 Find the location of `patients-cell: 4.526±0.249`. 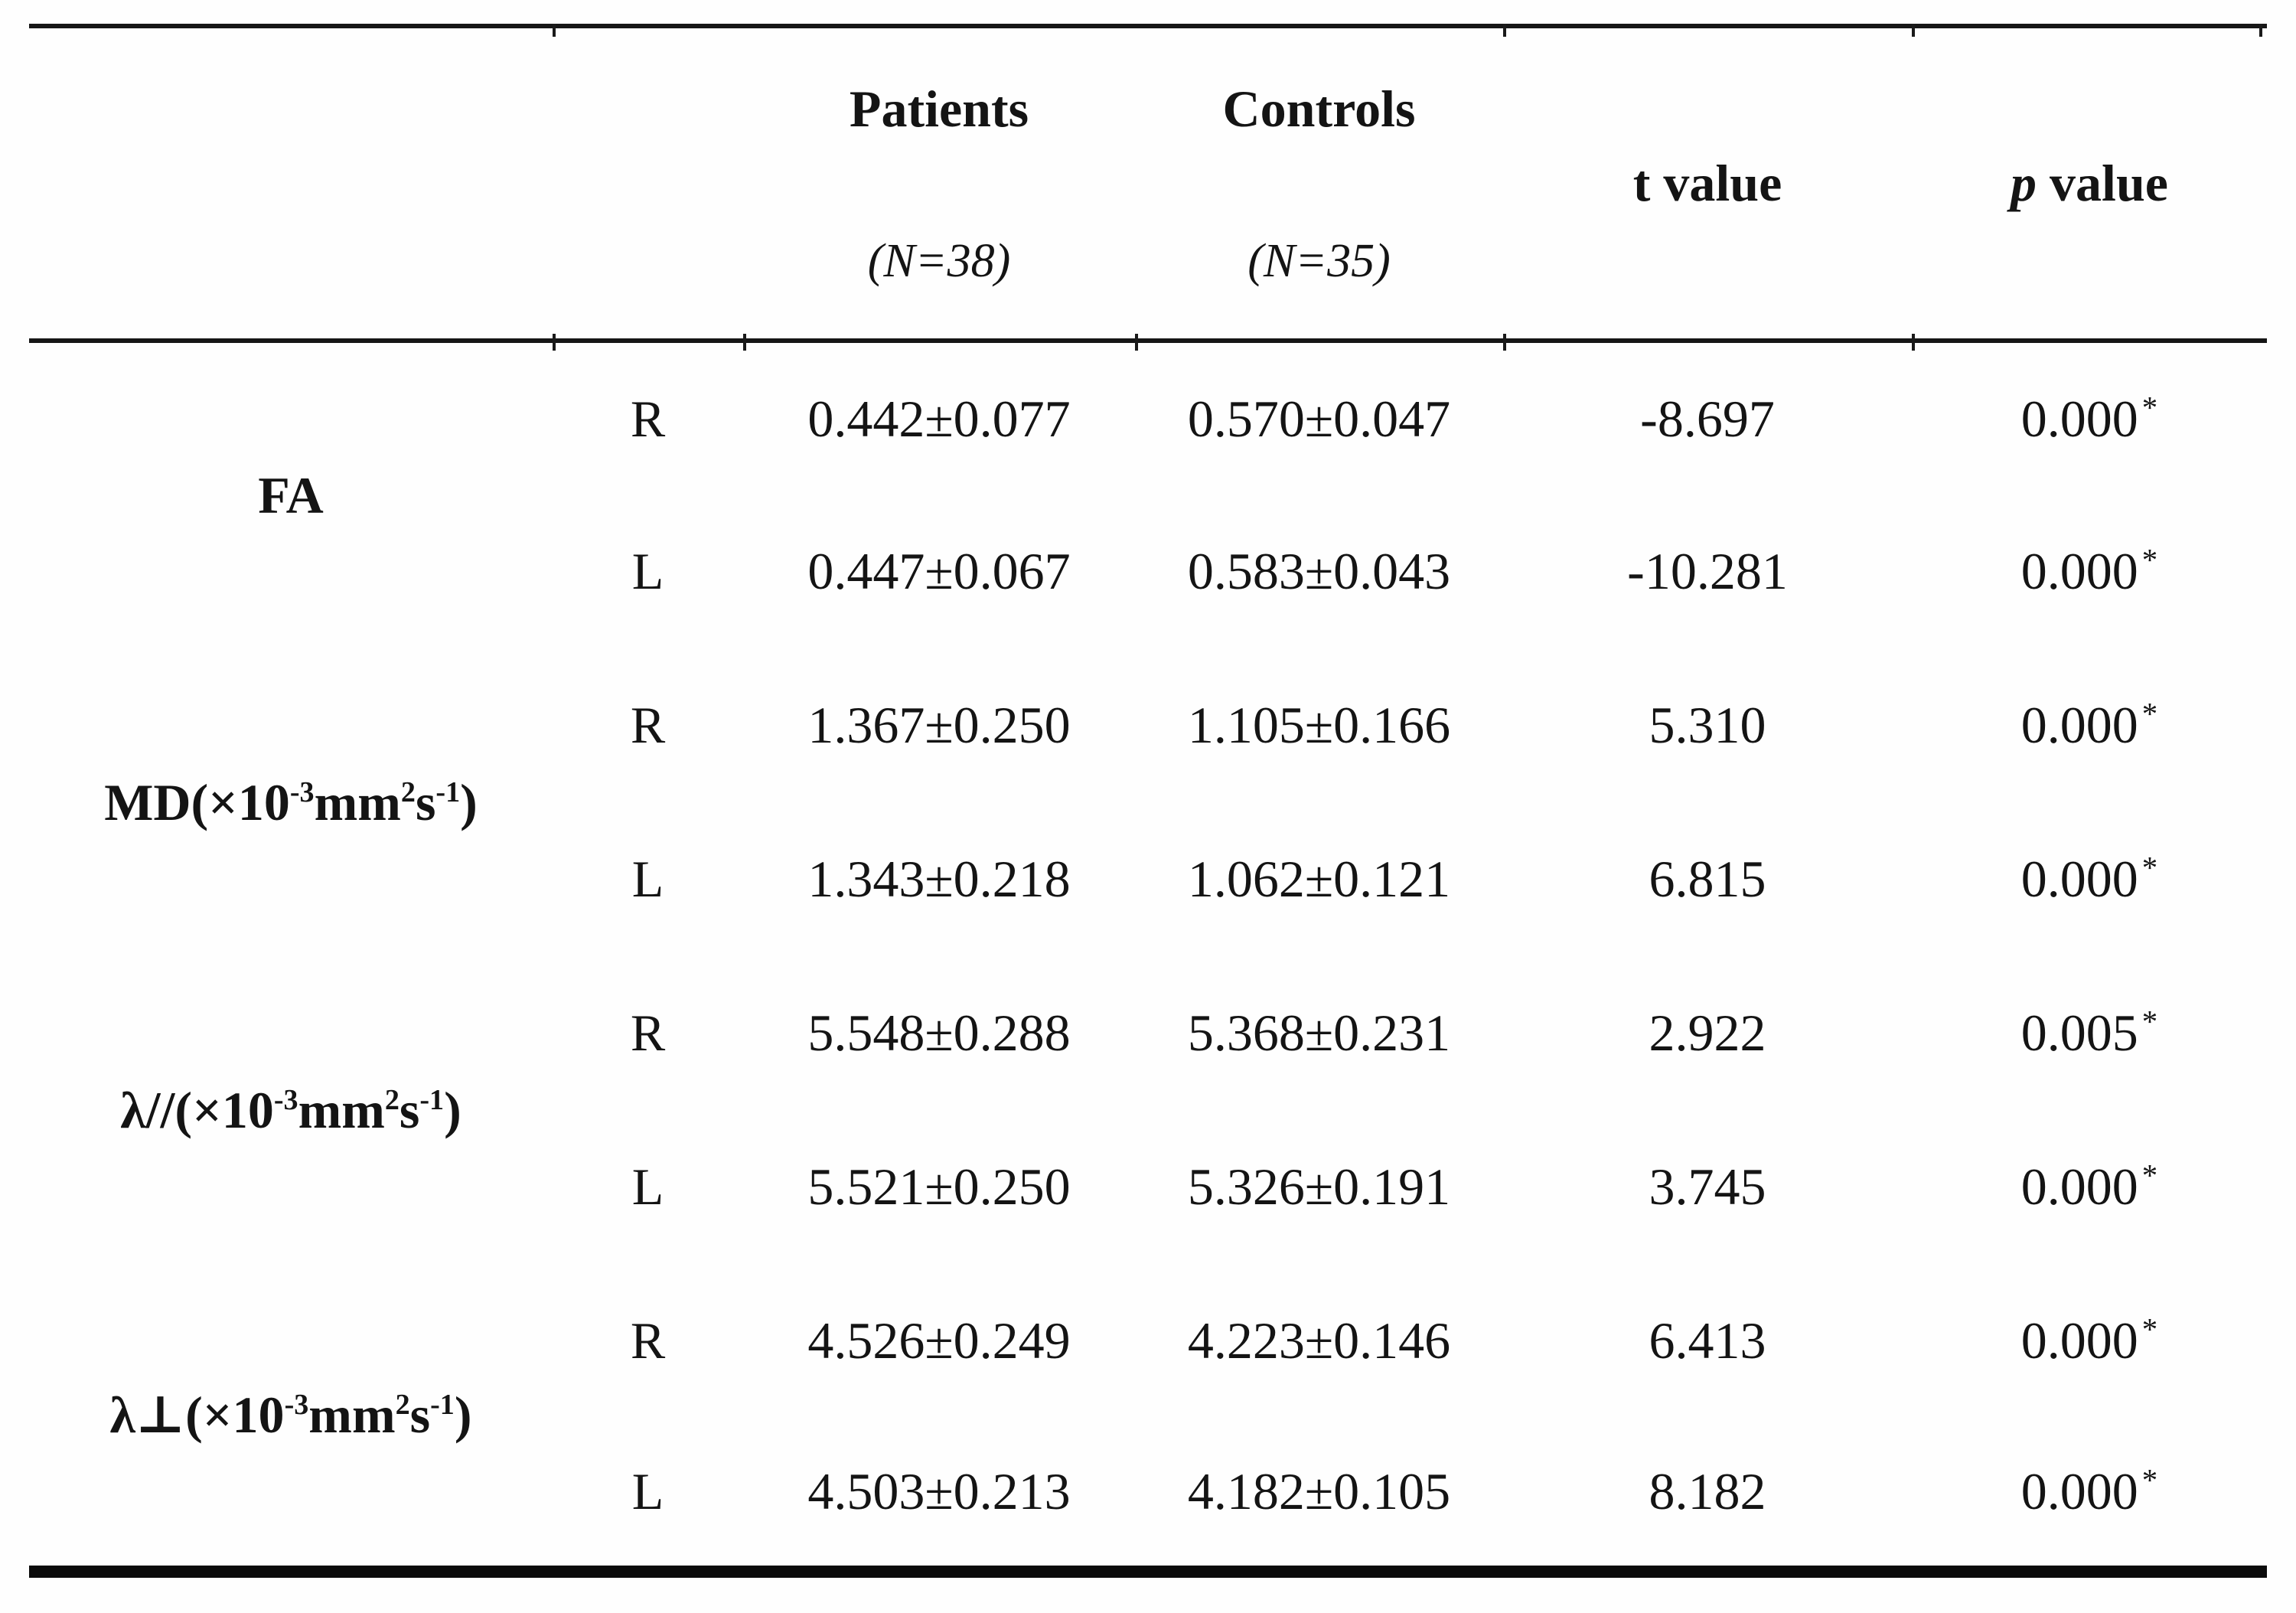

patients-cell: 4.526±0.249 is located at coordinates (939, 1340).